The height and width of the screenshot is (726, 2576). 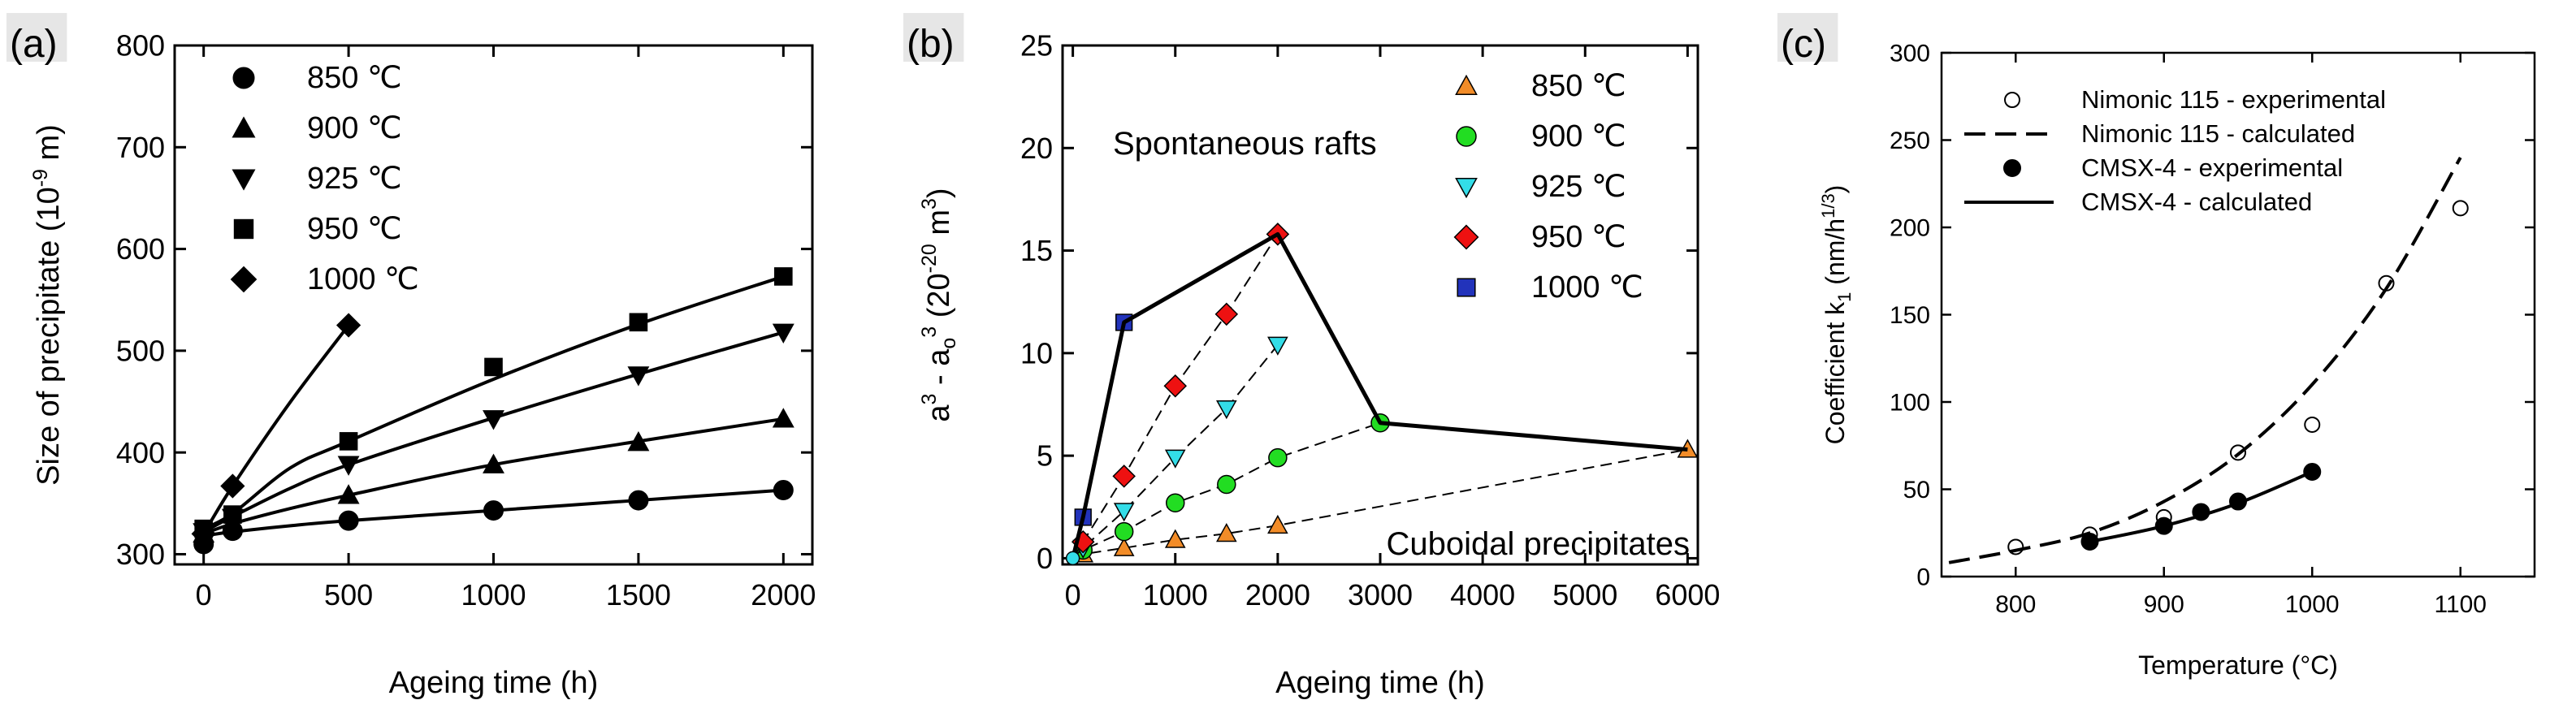 What do you see at coordinates (2164, 604) in the screenshot?
I see `x-tick-label: 900` at bounding box center [2164, 604].